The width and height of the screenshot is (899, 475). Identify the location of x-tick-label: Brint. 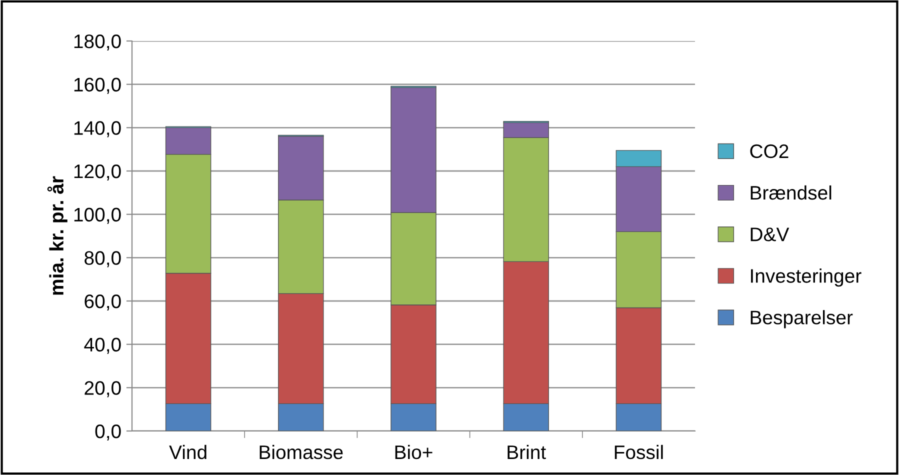
(527, 452).